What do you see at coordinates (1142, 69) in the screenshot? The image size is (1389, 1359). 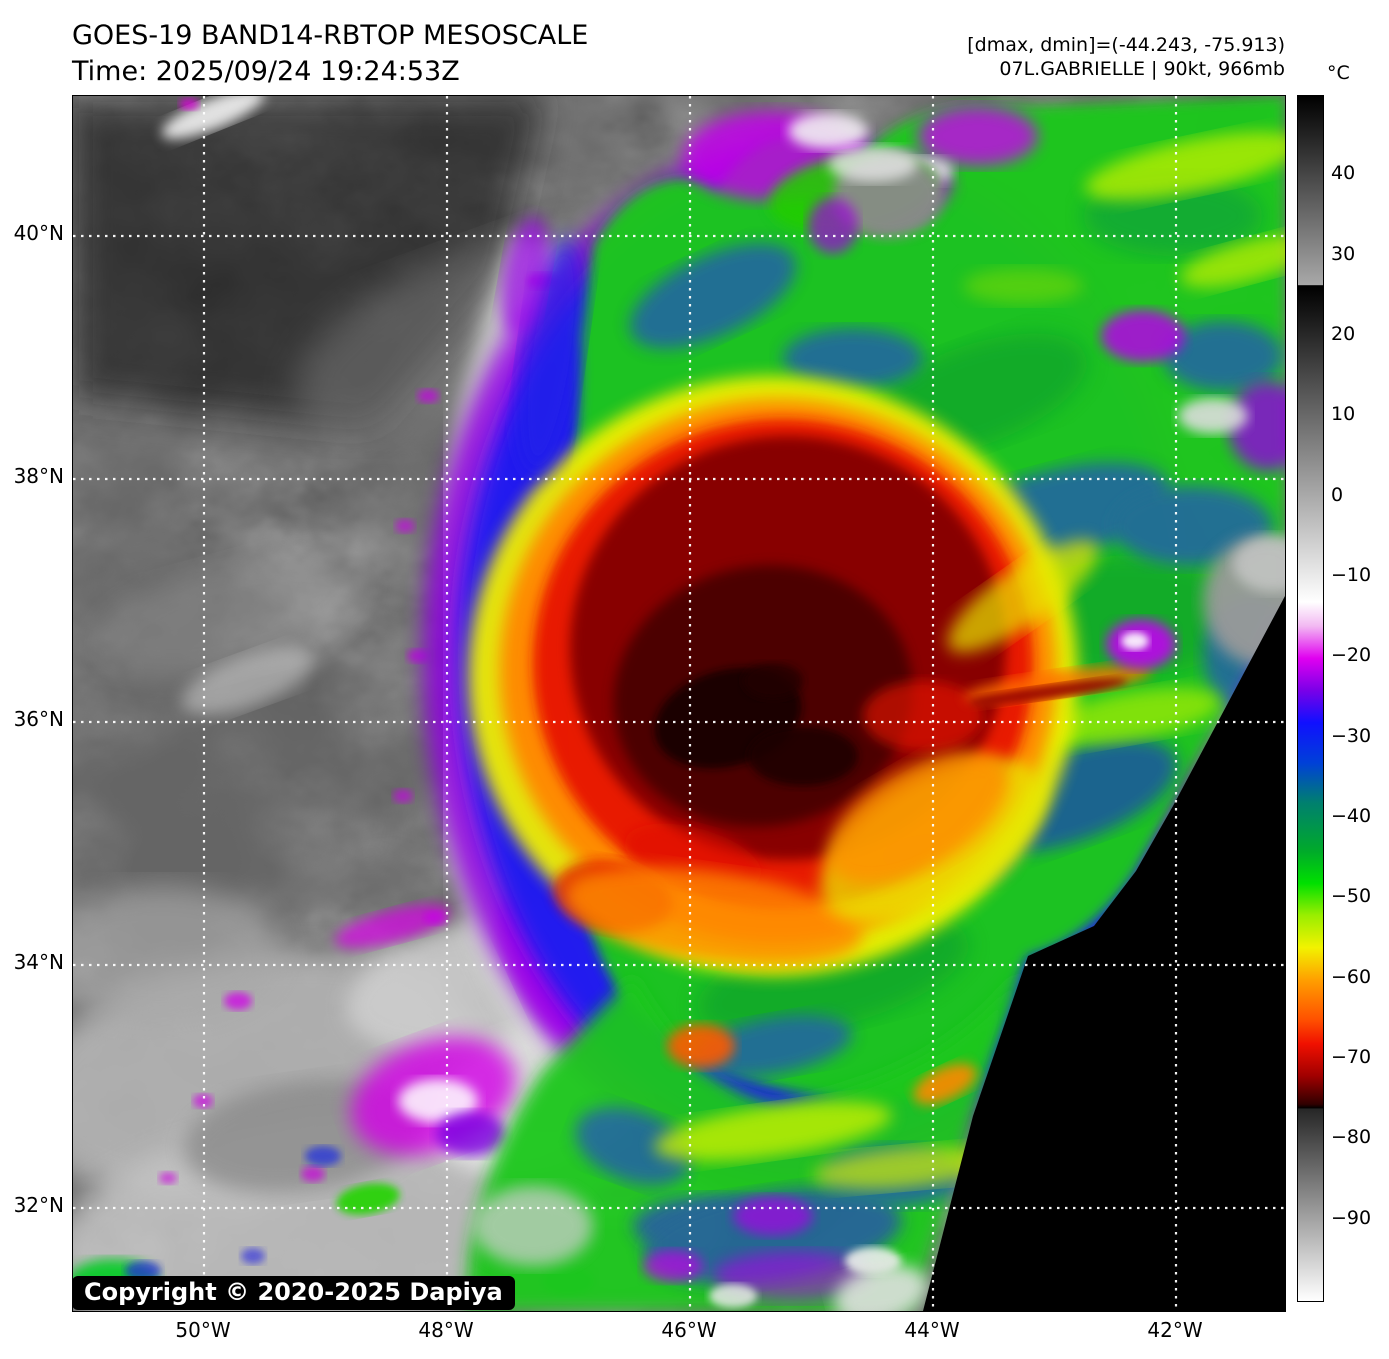 I see `storm-info-label: 07L.GABRIELLE | 90kt, 966mb` at bounding box center [1142, 69].